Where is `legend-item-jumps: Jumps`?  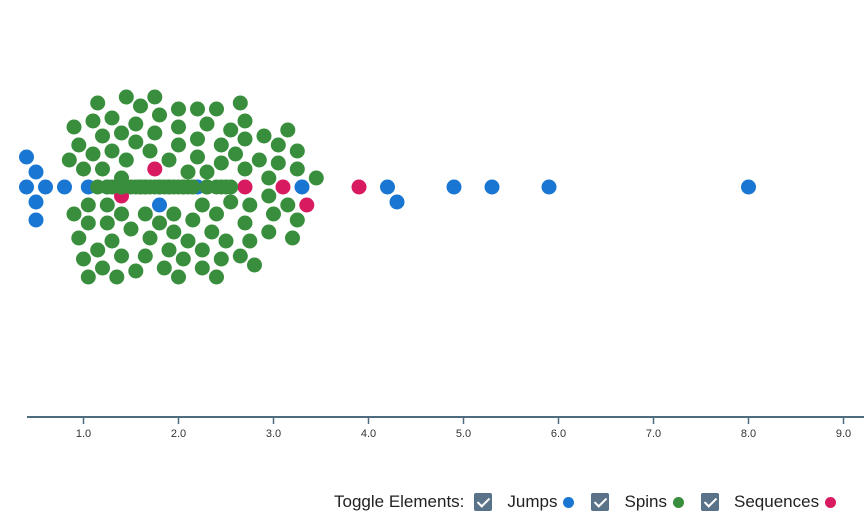
legend-item-jumps: Jumps is located at coordinates (524, 502).